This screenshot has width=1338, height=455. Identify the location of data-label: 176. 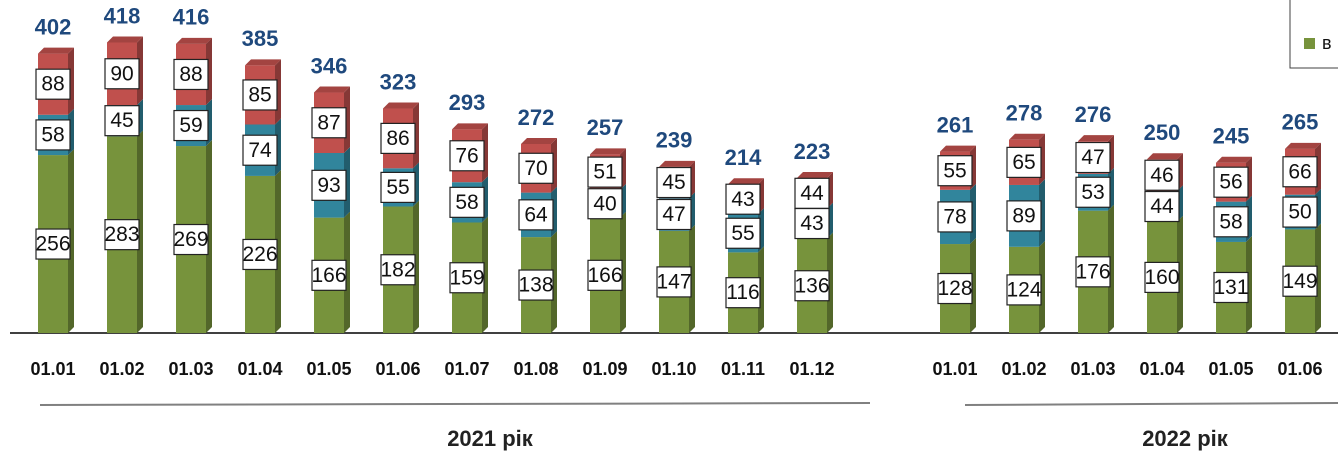
(1092, 271).